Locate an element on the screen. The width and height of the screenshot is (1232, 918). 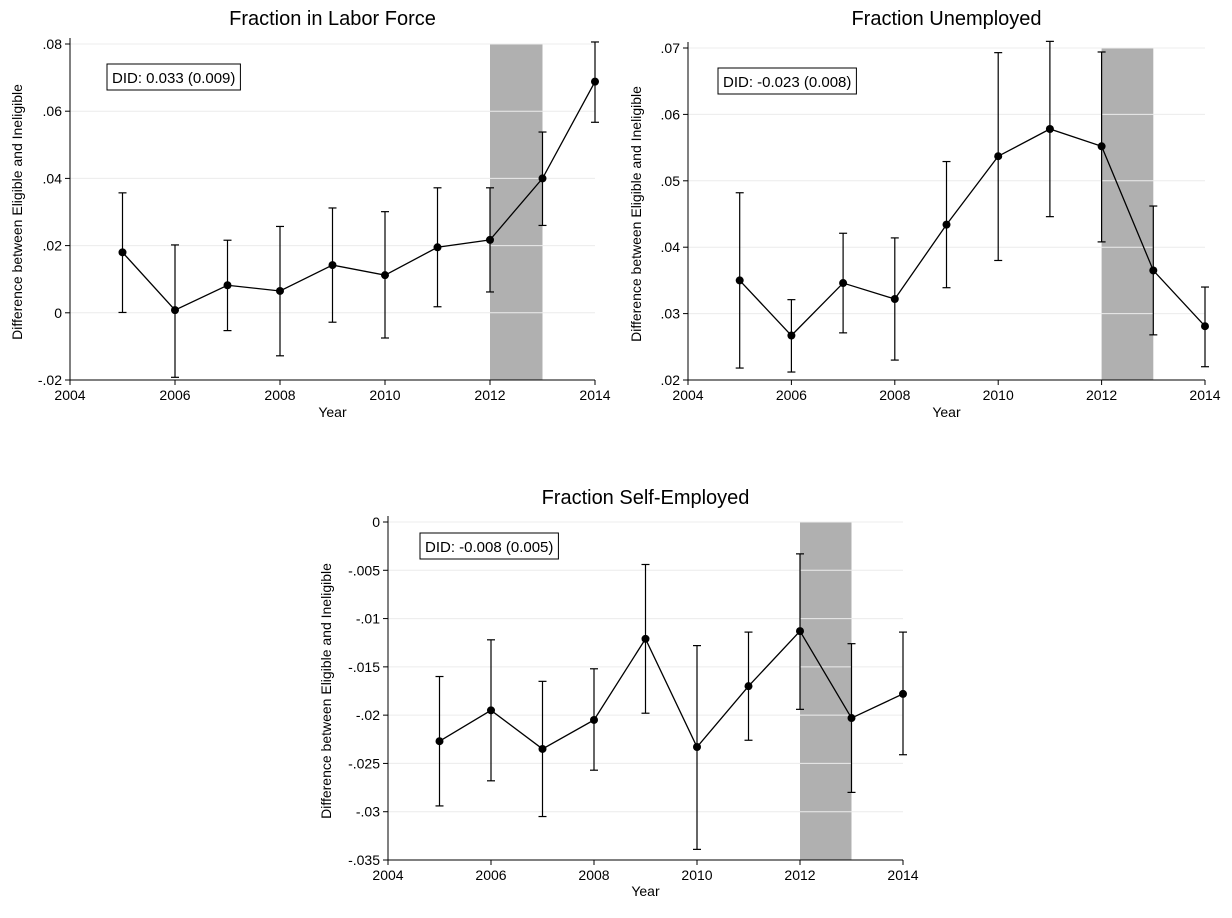
chart-title: Fraction in Labor Force is located at coordinates (332, 19).